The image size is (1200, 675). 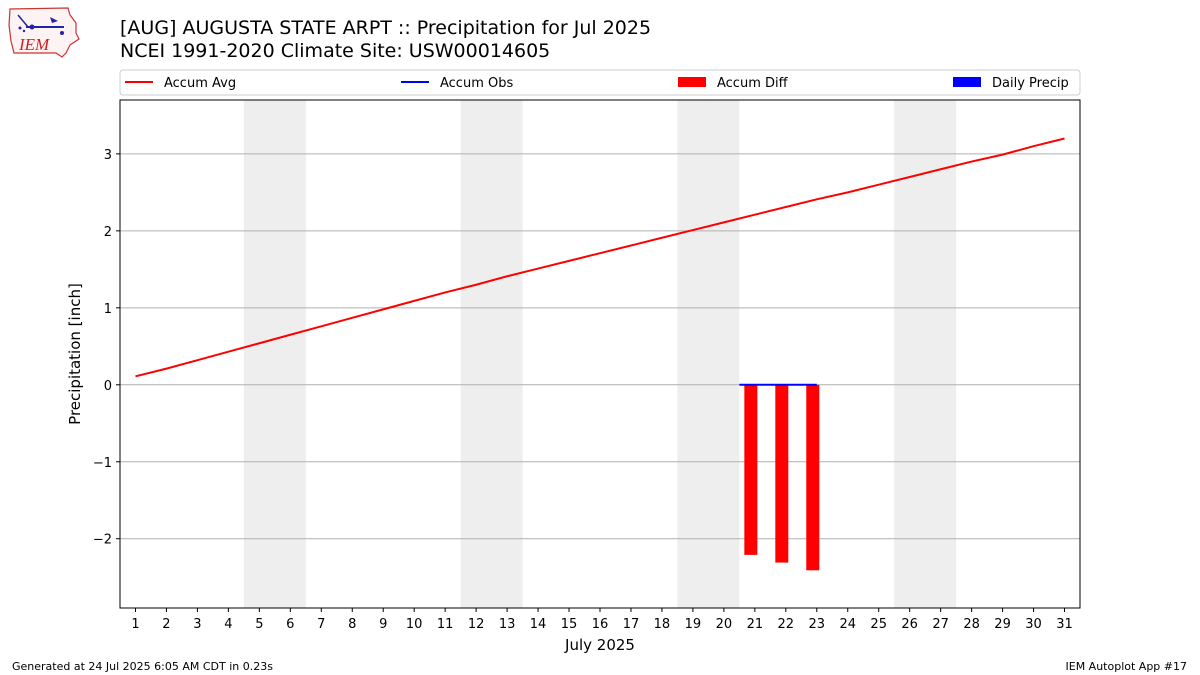 What do you see at coordinates (817, 624) in the screenshot?
I see `x-tick-label: 23` at bounding box center [817, 624].